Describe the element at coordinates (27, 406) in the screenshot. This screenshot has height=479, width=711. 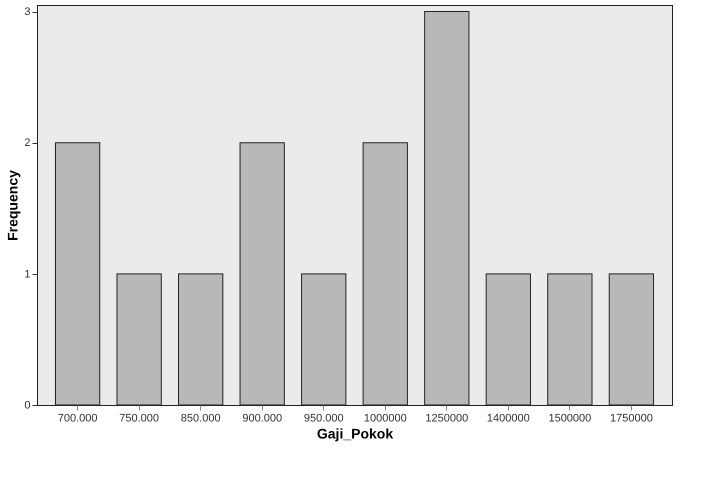
I see `y-tick-label: 0` at that location.